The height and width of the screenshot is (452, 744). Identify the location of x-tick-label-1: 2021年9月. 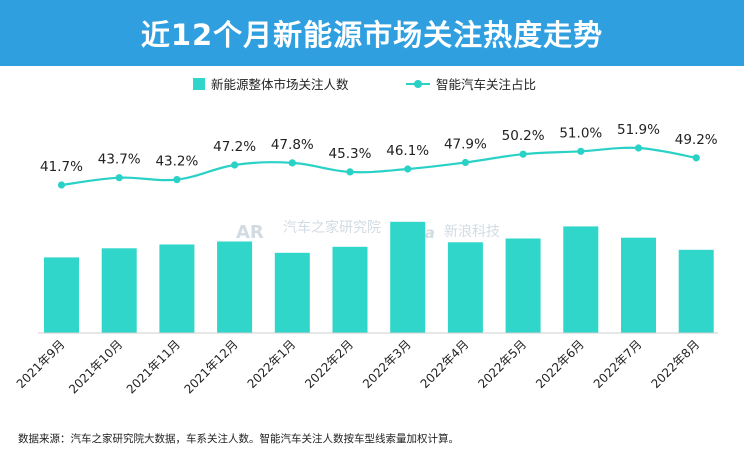
(41, 364).